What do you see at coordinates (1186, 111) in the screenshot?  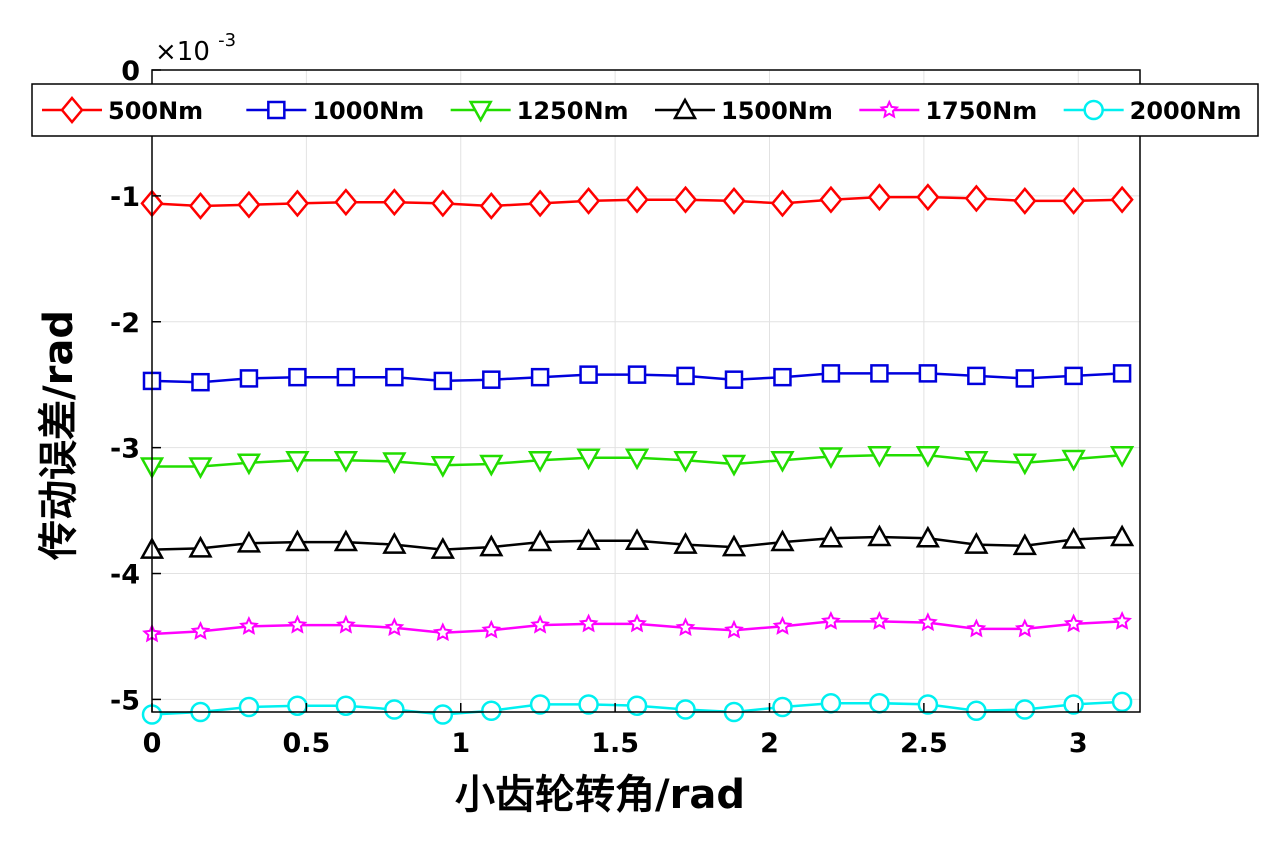 I see `legend-label: 2000Nm` at bounding box center [1186, 111].